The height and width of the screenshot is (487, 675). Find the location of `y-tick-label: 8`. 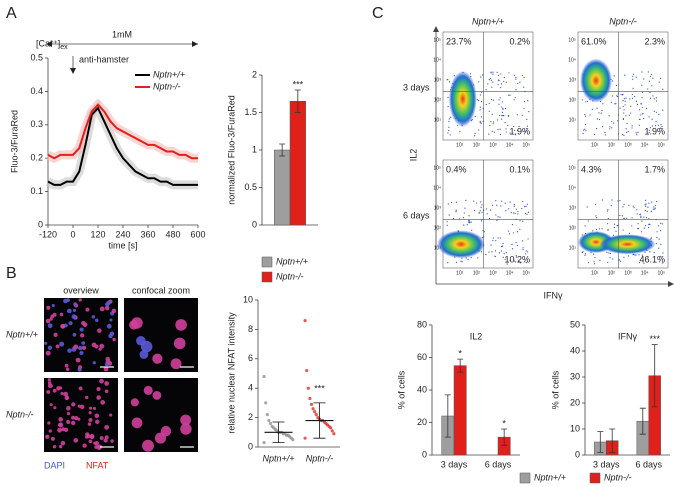

y-tick-label: 8 is located at coordinates (250, 329).